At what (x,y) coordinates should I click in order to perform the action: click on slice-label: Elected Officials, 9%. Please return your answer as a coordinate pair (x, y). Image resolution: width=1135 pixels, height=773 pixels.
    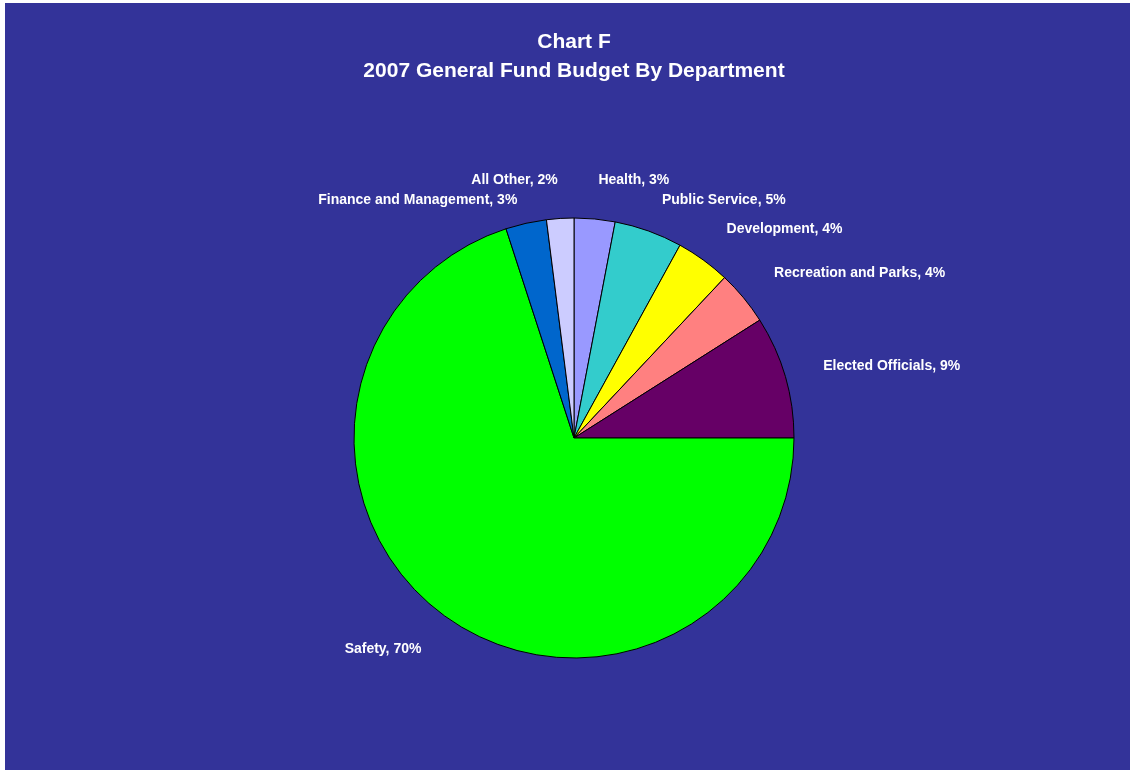
    Looking at the image, I should click on (892, 365).